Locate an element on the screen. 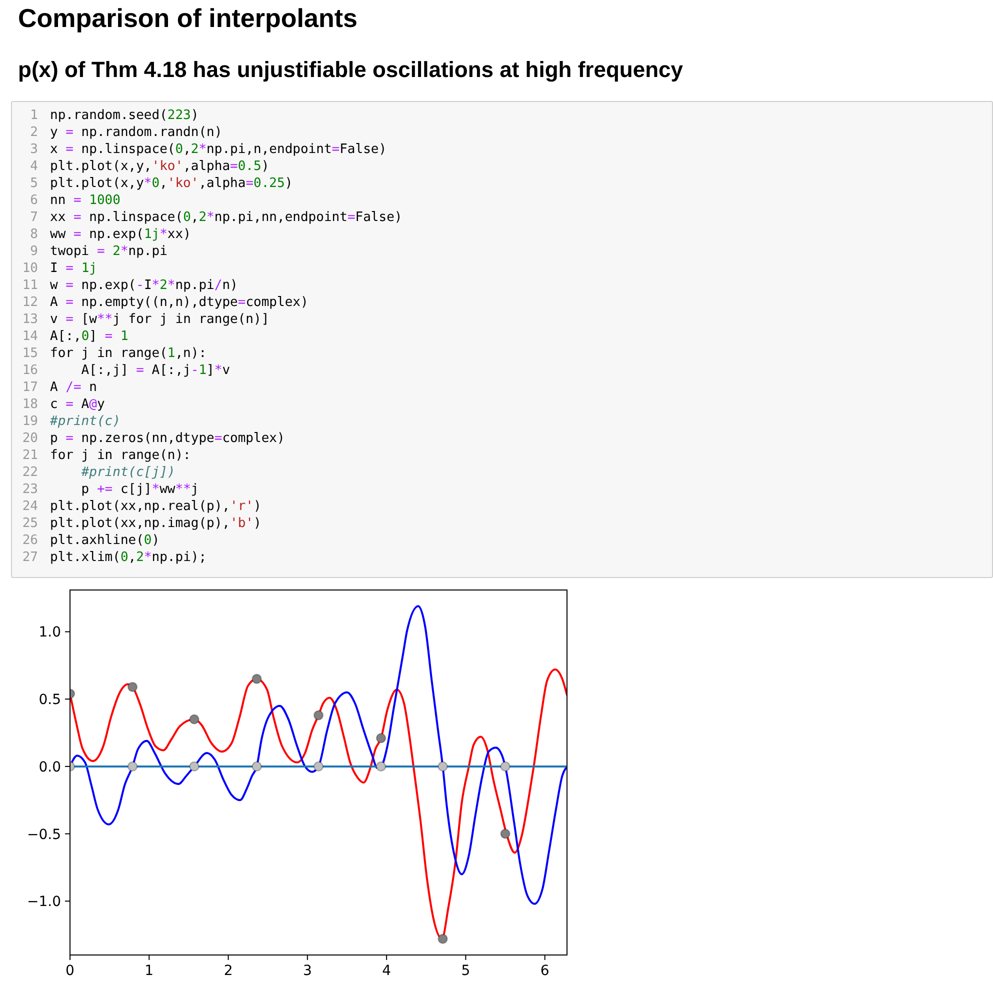  y-tick-label: 0.5 is located at coordinates (49, 700).